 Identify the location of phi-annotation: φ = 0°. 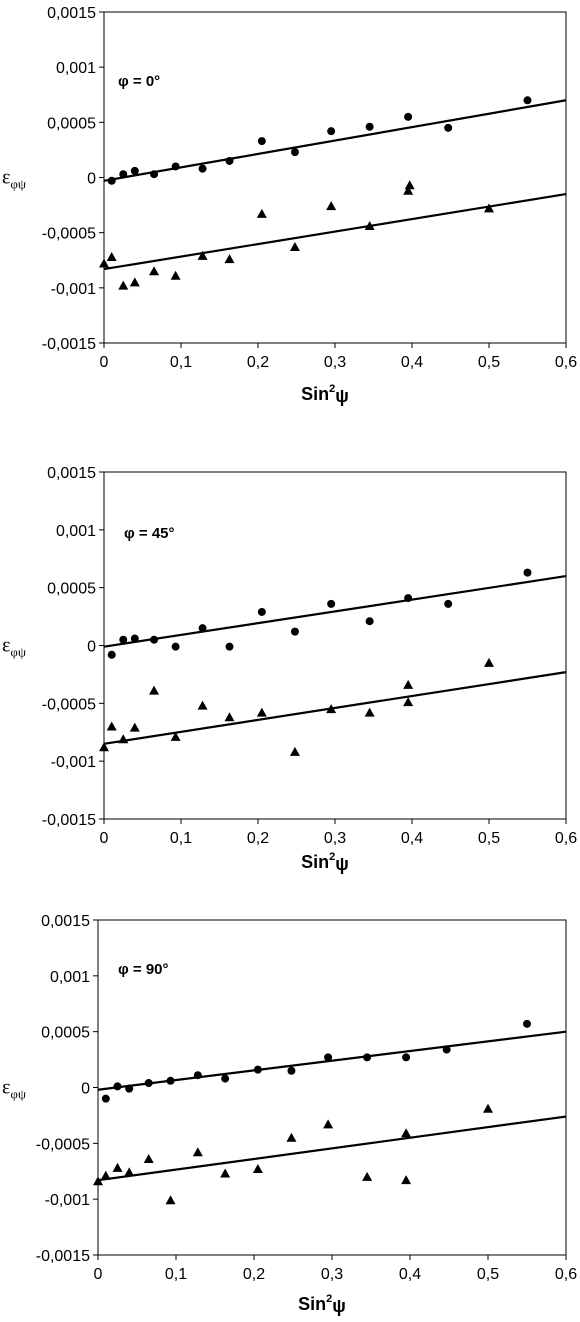
(139, 81).